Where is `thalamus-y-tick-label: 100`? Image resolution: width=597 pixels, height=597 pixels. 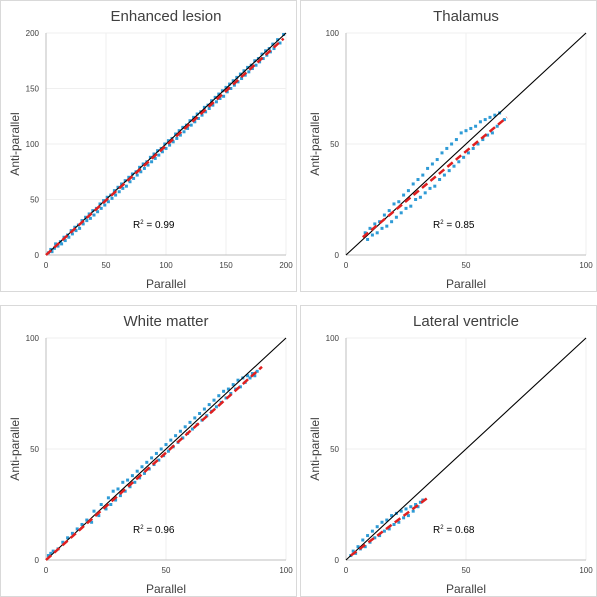
thalamus-y-tick-label: 100 is located at coordinates (333, 33).